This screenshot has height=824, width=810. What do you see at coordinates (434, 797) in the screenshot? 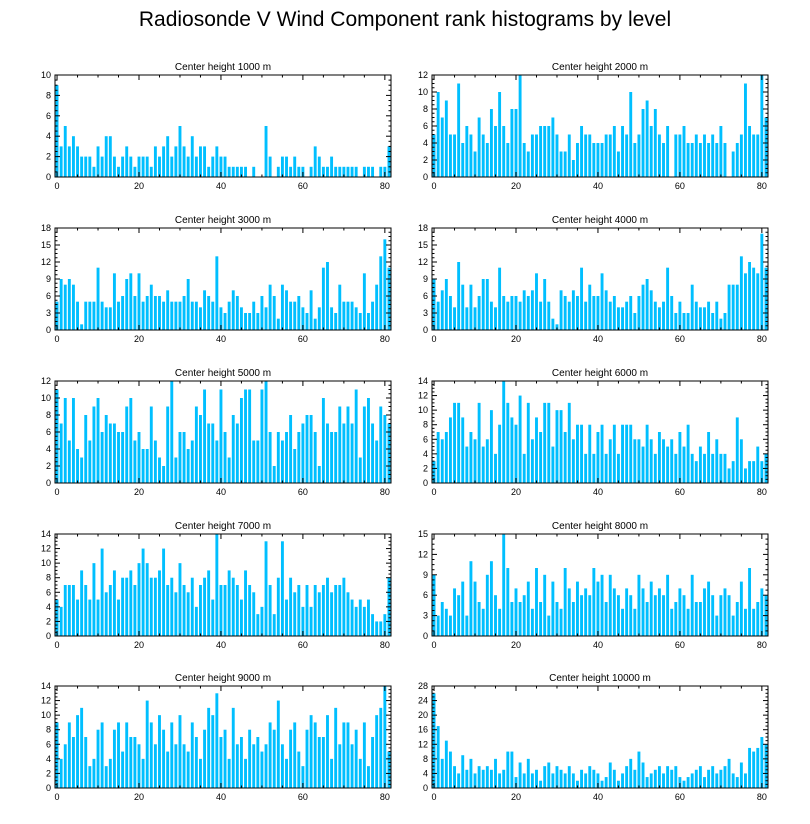
I see `x-tick-label: 0` at bounding box center [434, 797].